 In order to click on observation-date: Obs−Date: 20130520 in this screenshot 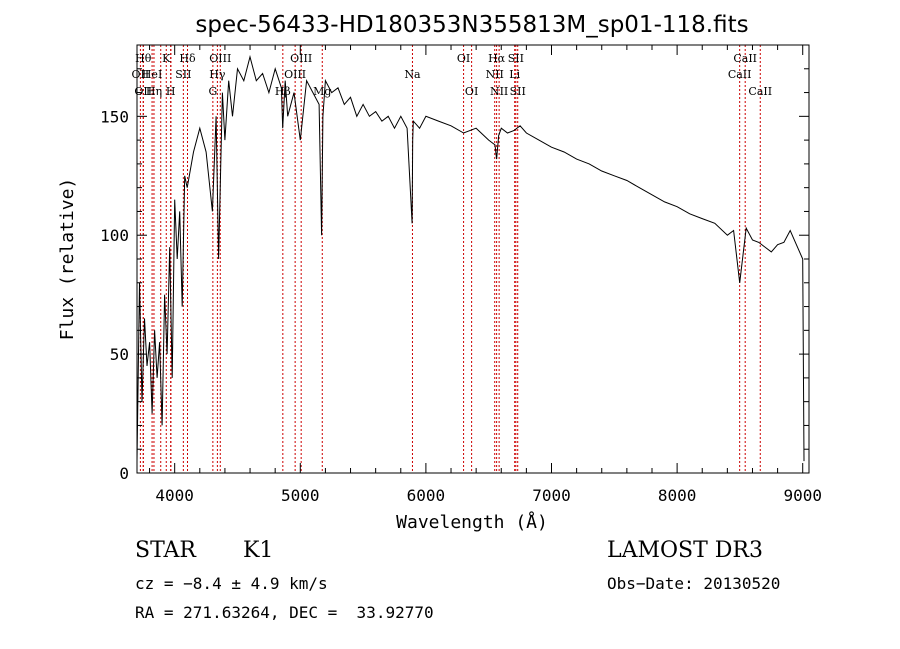, I will do `click(694, 583)`.